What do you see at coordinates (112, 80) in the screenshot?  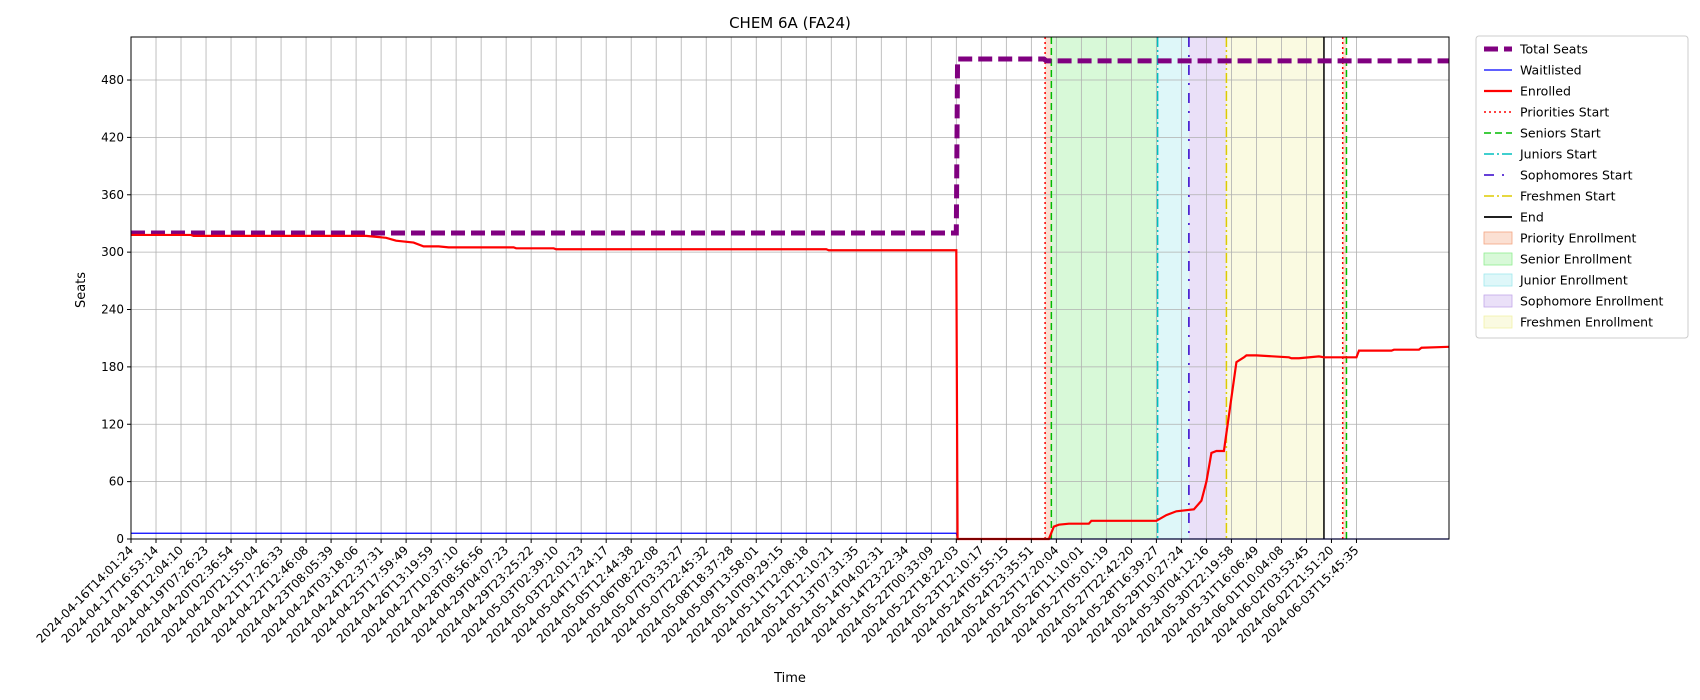 I see `y-tick-label: 480` at bounding box center [112, 80].